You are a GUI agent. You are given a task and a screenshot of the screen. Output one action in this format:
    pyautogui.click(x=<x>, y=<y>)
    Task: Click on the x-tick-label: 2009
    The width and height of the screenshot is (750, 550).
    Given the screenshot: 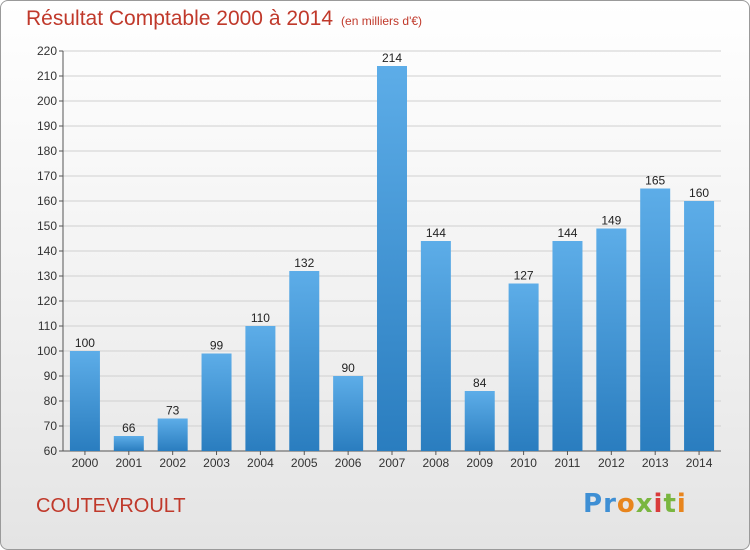 What is the action you would take?
    pyautogui.click(x=479, y=463)
    